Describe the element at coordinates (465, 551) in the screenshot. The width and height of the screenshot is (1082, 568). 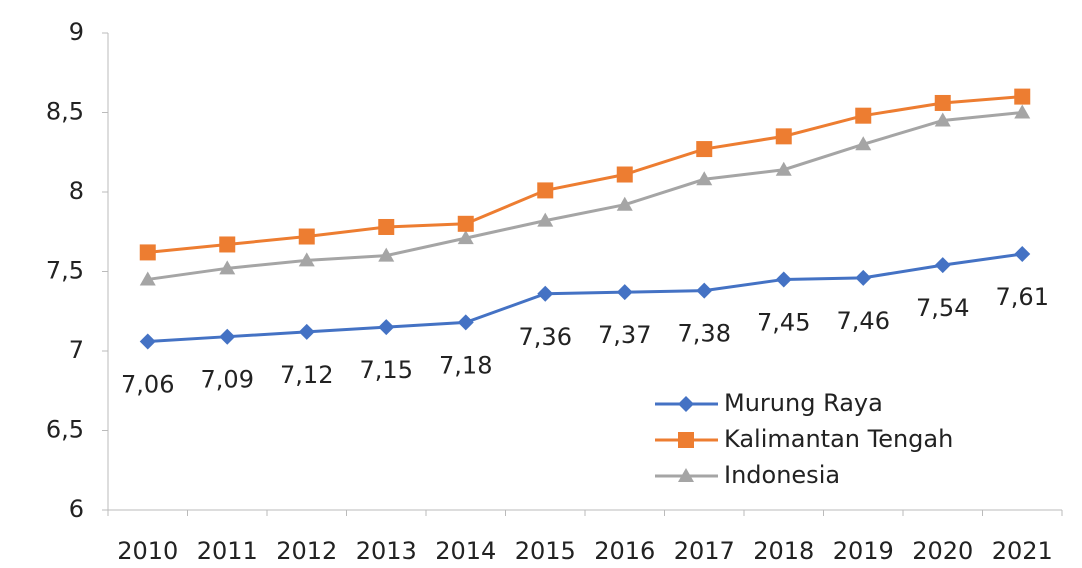
I see `x-tick-label: 2014` at that location.